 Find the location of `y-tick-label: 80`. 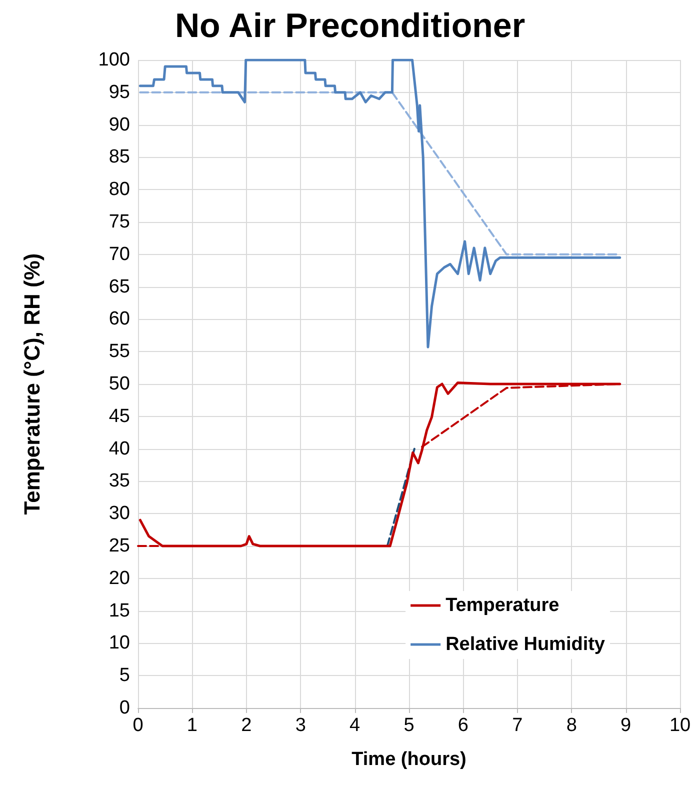

y-tick-label: 80 is located at coordinates (119, 189).